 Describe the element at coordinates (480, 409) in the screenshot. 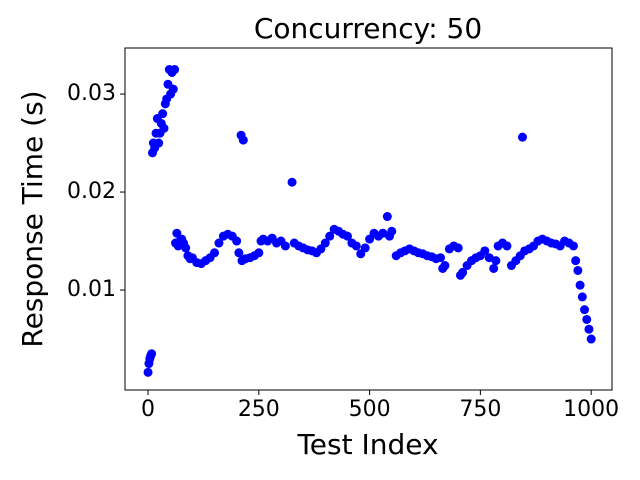

I see `x-tick-label: 750` at that location.